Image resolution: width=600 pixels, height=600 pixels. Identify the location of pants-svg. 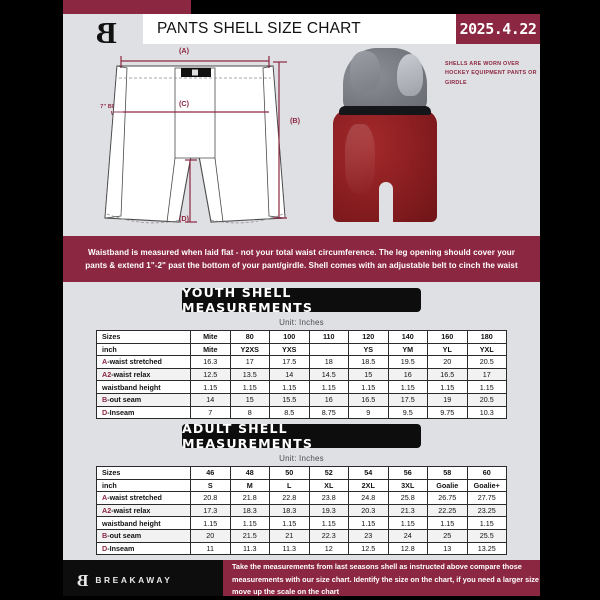
(195, 140).